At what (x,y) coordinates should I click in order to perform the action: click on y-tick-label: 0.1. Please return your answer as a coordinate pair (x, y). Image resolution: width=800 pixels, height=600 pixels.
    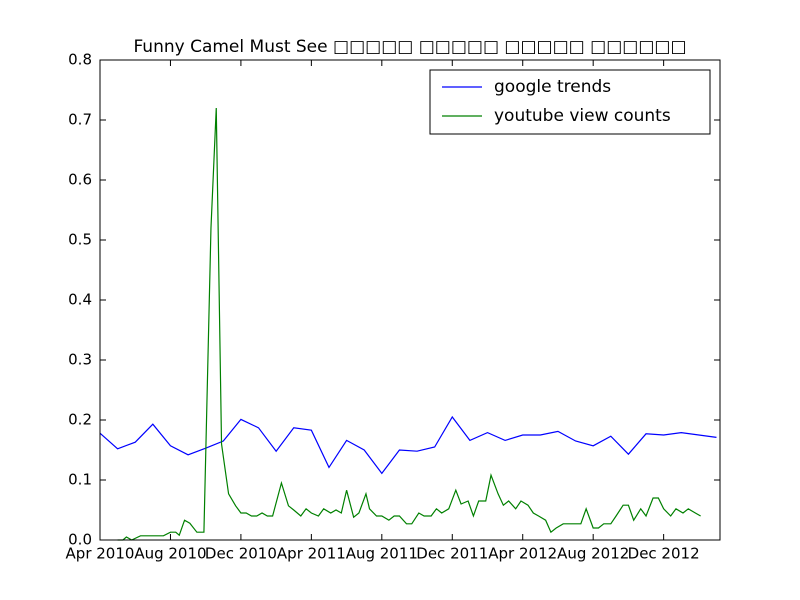
    Looking at the image, I should click on (80, 480).